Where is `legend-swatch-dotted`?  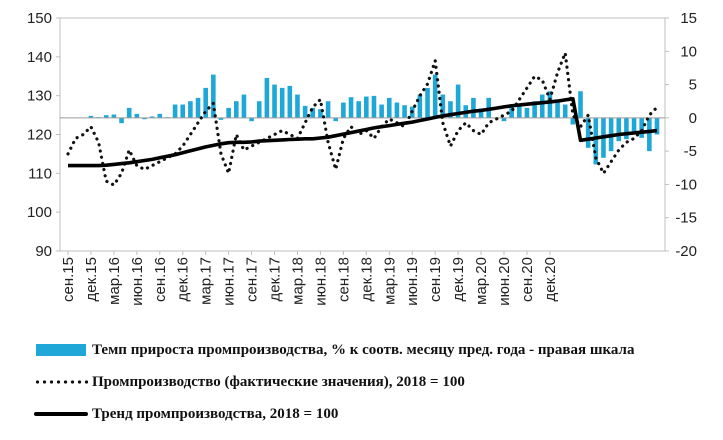 legend-swatch-dotted is located at coordinates (62, 382).